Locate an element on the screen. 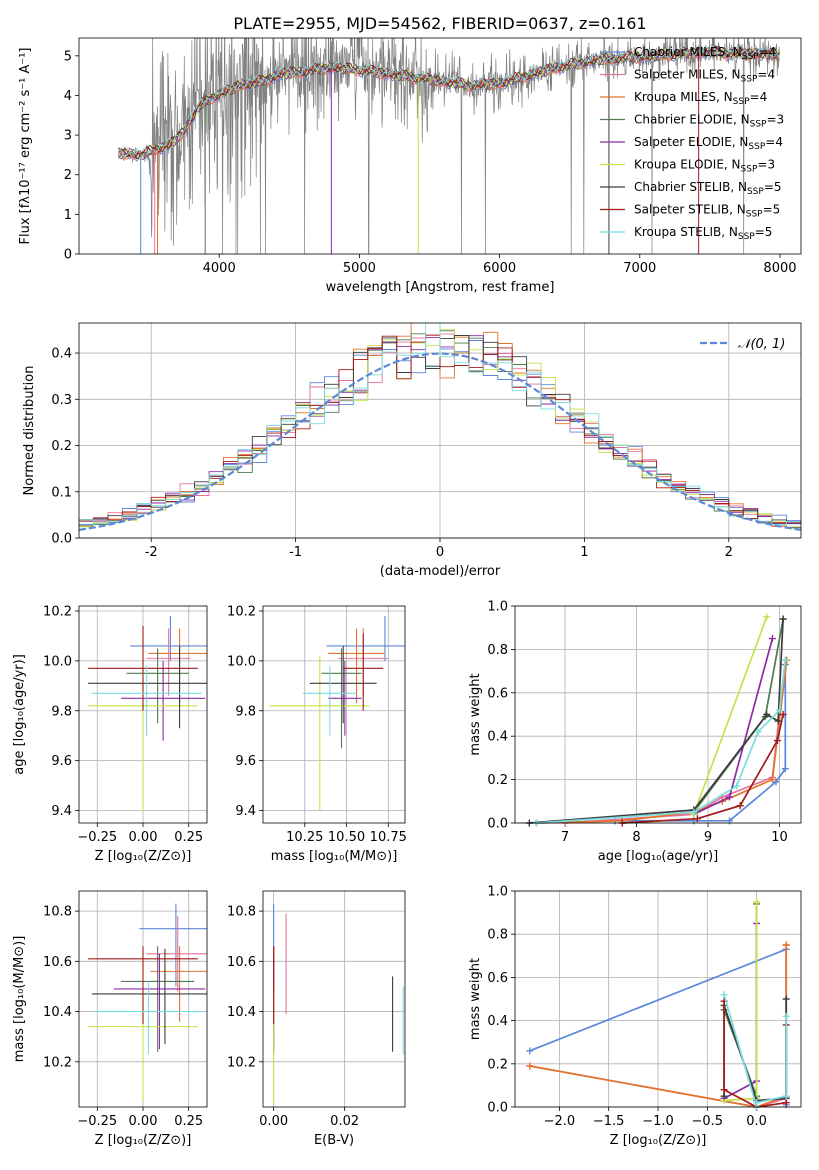 This screenshot has height=1170, width=819. y-axis-label: Flux [fλ10⁻¹⁷ erg cm⁻² s⁻¹ A⁻¹] is located at coordinates (25, 146).